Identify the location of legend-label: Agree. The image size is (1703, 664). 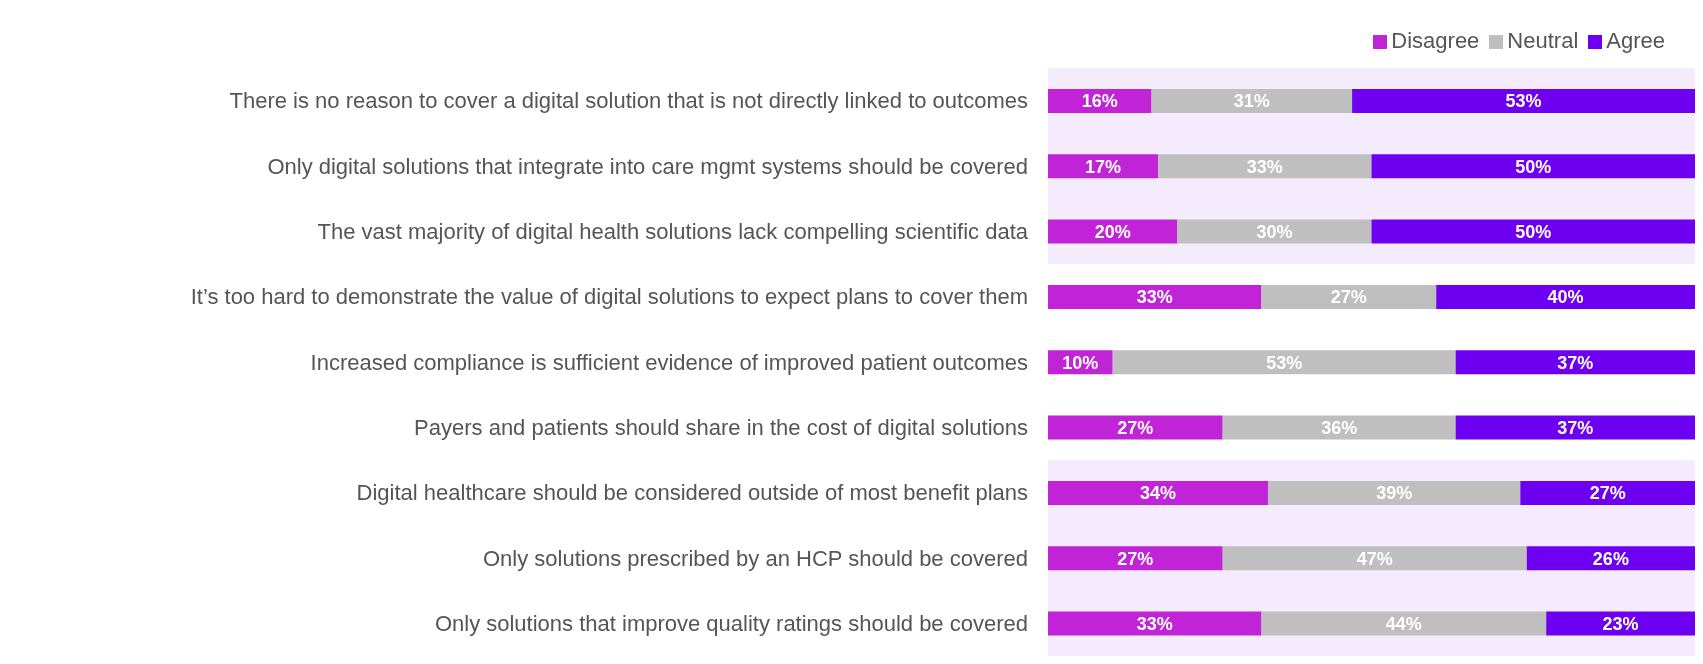
(1635, 40).